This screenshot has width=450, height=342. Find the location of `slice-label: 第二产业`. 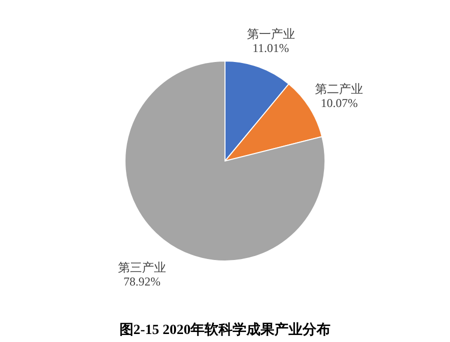

slice-label: 第二产业 is located at coordinates (339, 89).